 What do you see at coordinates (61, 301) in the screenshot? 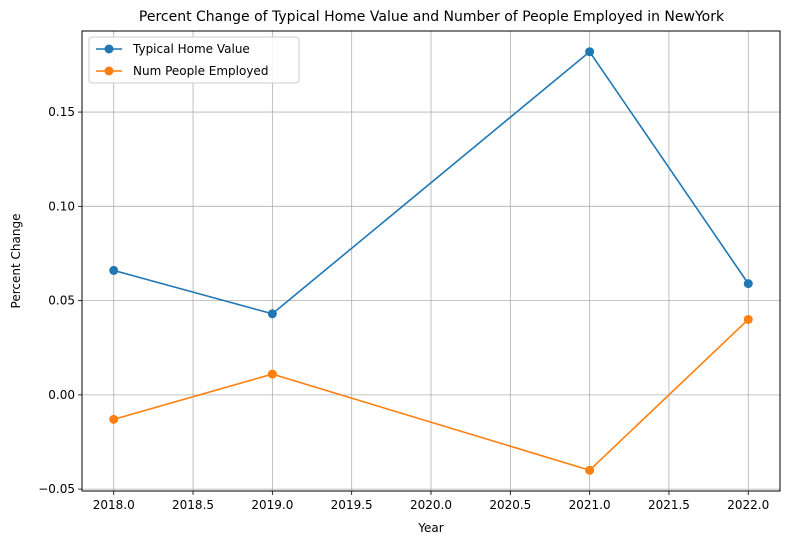
I see `y-tick-label: 0.05` at bounding box center [61, 301].